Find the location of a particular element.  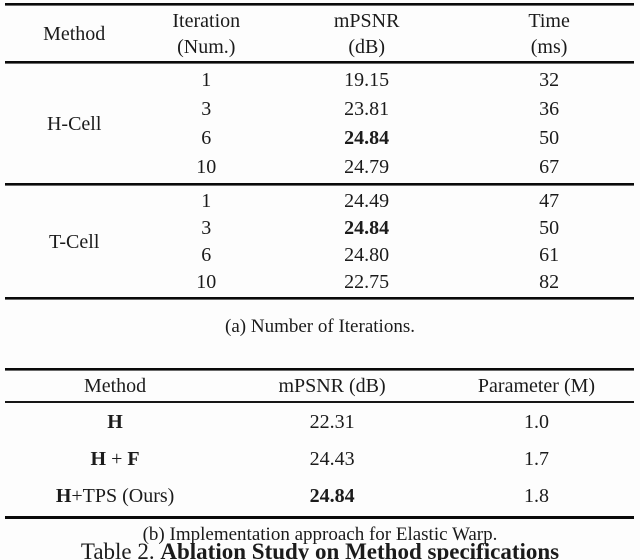

table-b-header-mpsnr: mPSNR (dB) is located at coordinates (332, 386).